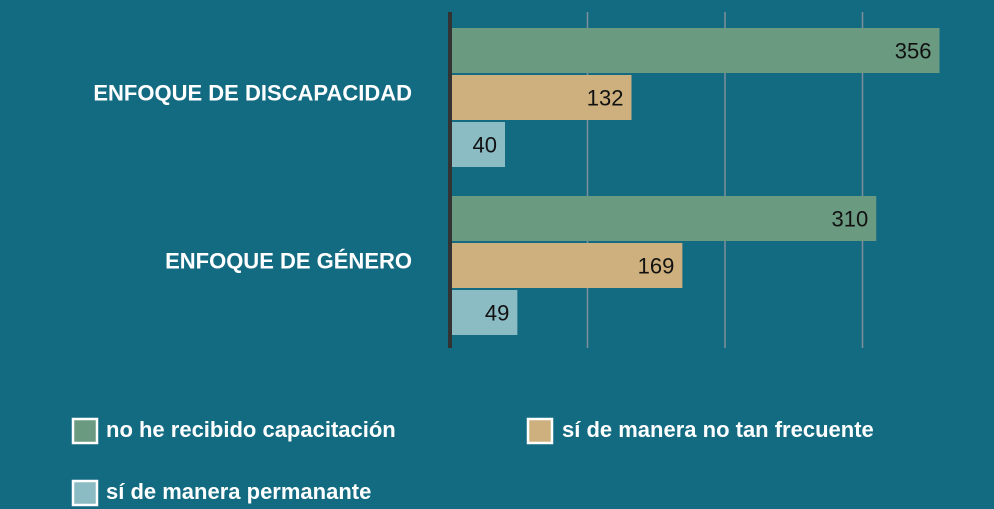 Image resolution: width=994 pixels, height=509 pixels. What do you see at coordinates (251, 429) in the screenshot?
I see `legend-label: no he recibido capacitación` at bounding box center [251, 429].